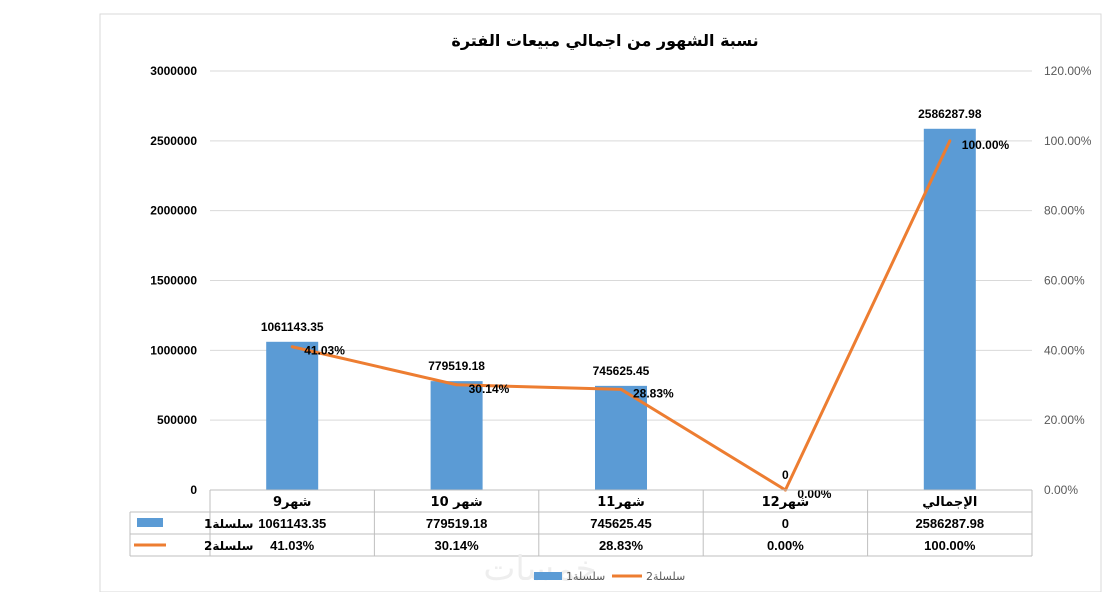 This screenshot has width=1108, height=592. Describe the element at coordinates (548, 576) in the screenshot. I see `legend-key-series1` at that location.